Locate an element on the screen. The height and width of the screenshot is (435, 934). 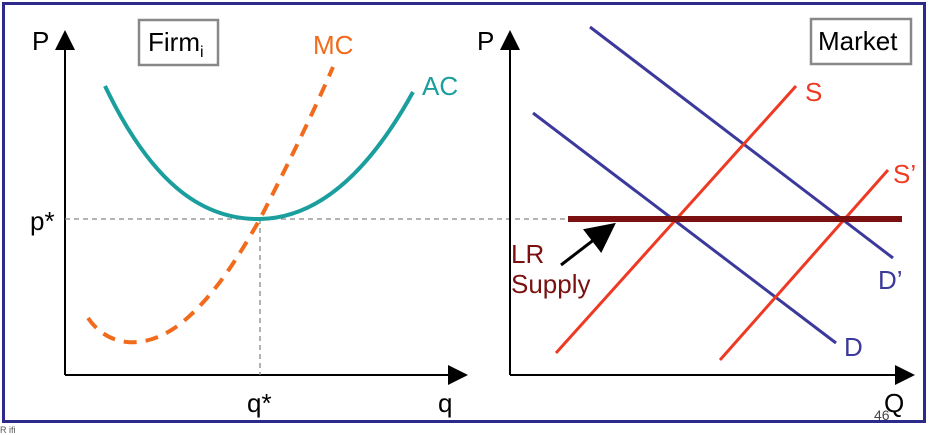
demand-shifted-label: D’ is located at coordinates (890, 280).